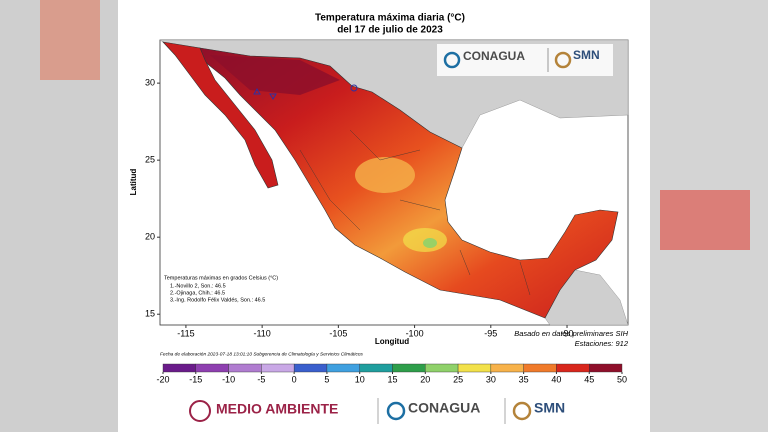  What do you see at coordinates (567, 333) in the screenshot?
I see `x-tick-label: -90` at bounding box center [567, 333].